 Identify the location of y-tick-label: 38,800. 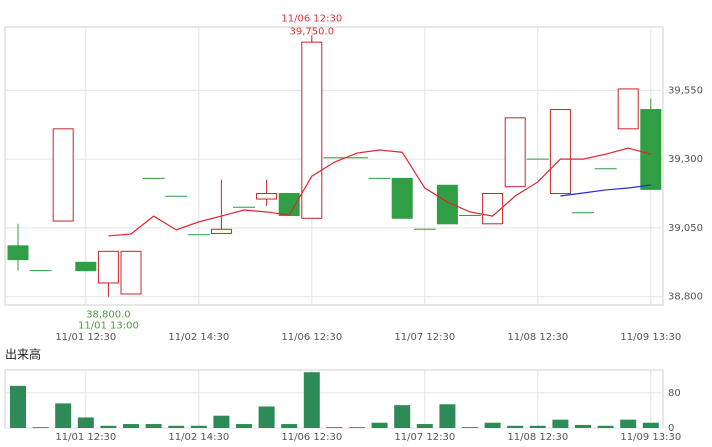
(685, 297).